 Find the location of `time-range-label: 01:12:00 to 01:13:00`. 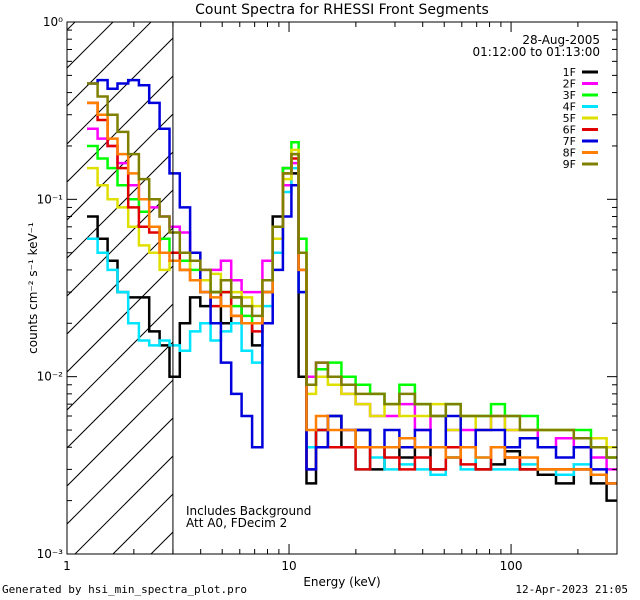

time-range-label: 01:12:00 to 01:13:00 is located at coordinates (536, 52).